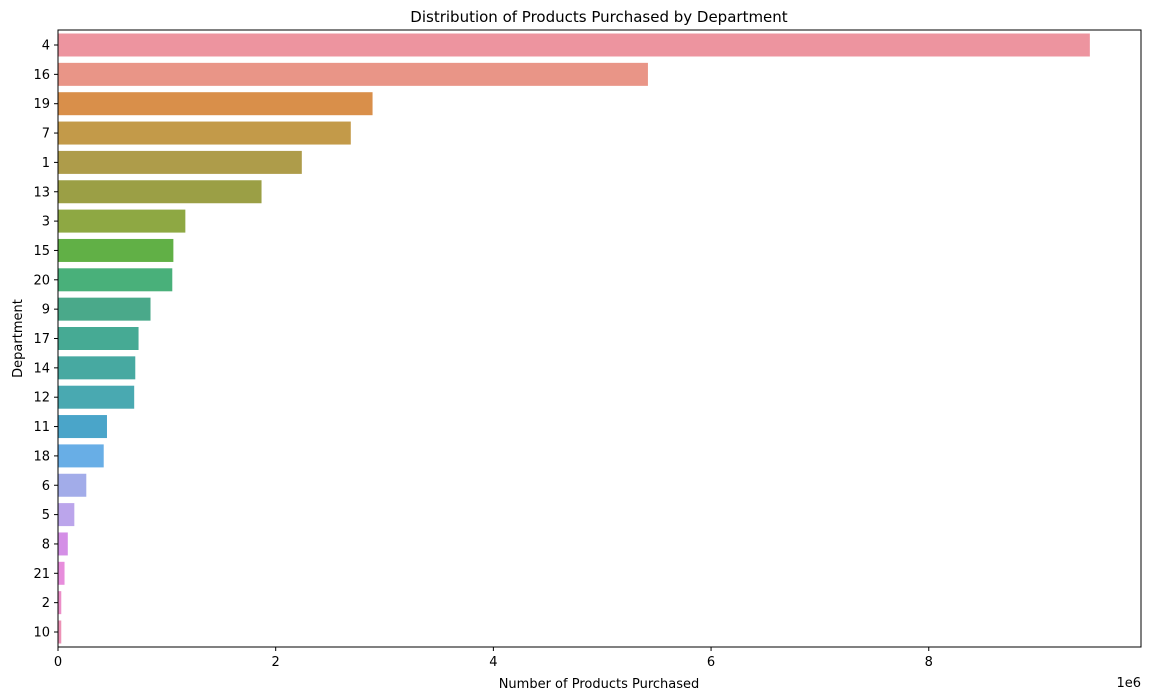 Image resolution: width=1152 pixels, height=699 pixels. Describe the element at coordinates (46, 134) in the screenshot. I see `y-tick-label: 7` at that location.